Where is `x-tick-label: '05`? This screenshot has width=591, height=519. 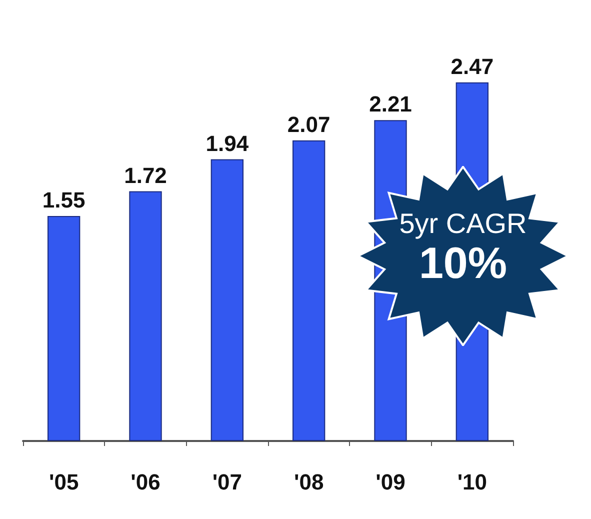
x-tick-label: '05 is located at coordinates (63, 482).